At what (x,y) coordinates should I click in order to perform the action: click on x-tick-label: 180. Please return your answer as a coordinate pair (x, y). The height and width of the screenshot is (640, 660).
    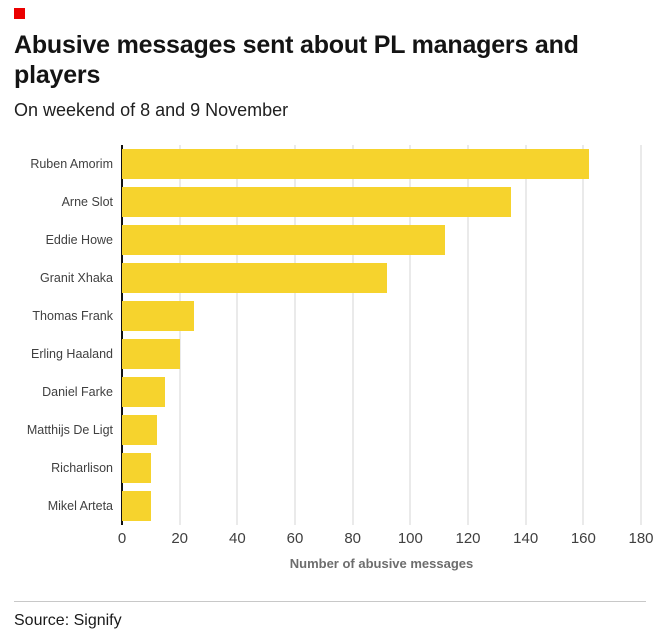
    Looking at the image, I should click on (641, 538).